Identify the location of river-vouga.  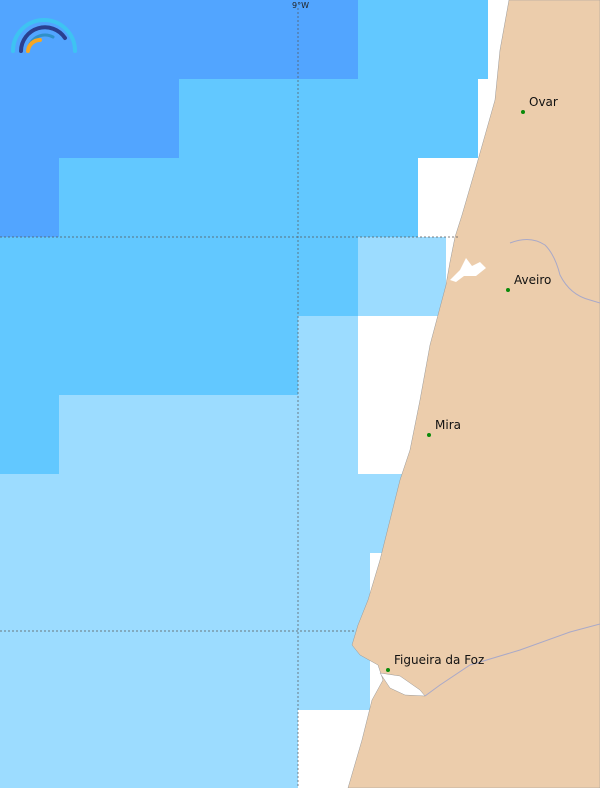
(554, 271).